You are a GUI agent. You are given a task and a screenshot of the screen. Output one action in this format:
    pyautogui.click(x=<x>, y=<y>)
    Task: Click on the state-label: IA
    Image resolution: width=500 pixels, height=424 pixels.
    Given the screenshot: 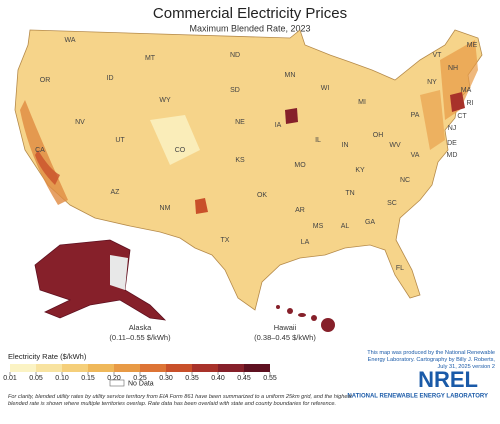 What is the action you would take?
    pyautogui.click(x=278, y=125)
    